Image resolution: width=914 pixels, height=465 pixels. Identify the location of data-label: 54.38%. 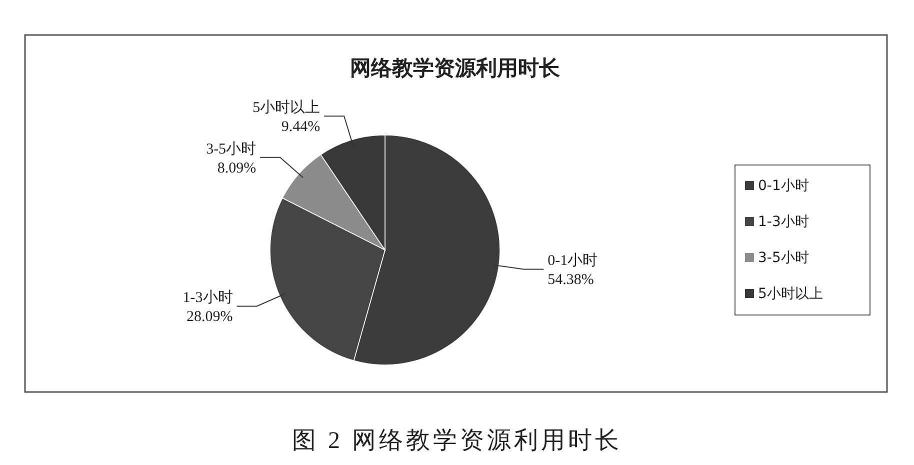
(571, 280).